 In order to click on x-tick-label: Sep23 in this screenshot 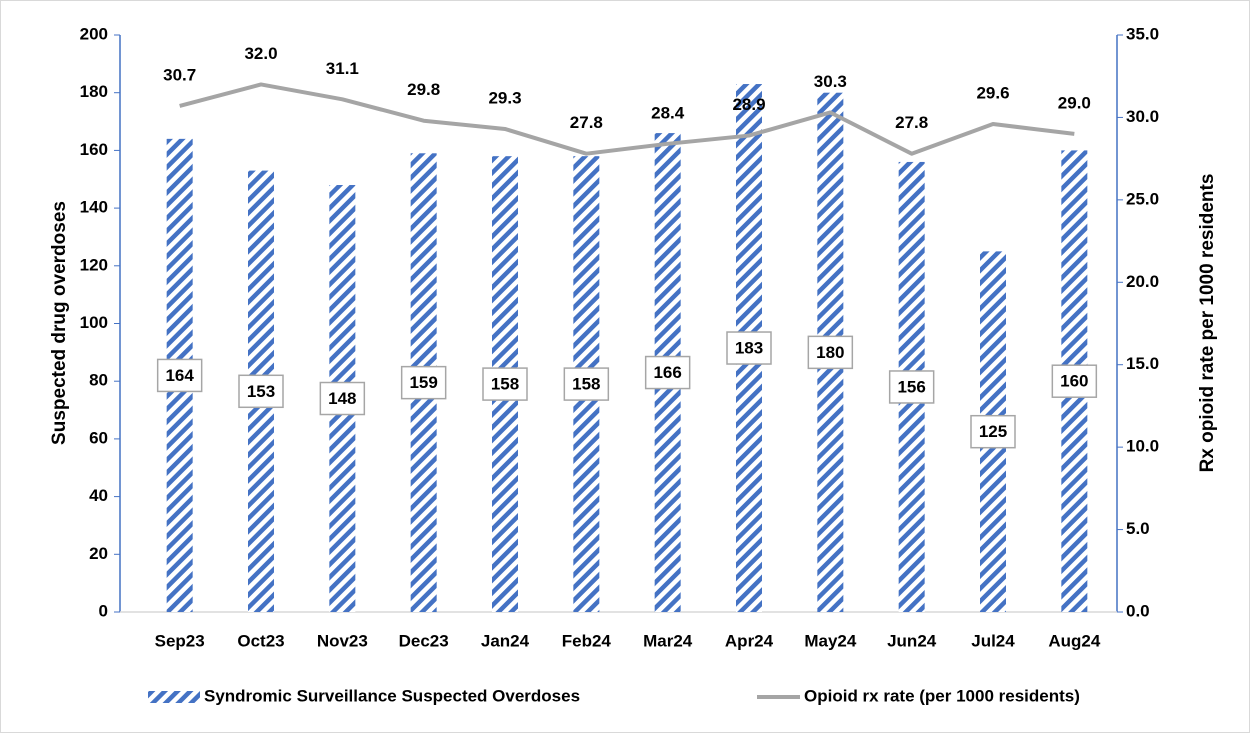, I will do `click(180, 640)`.